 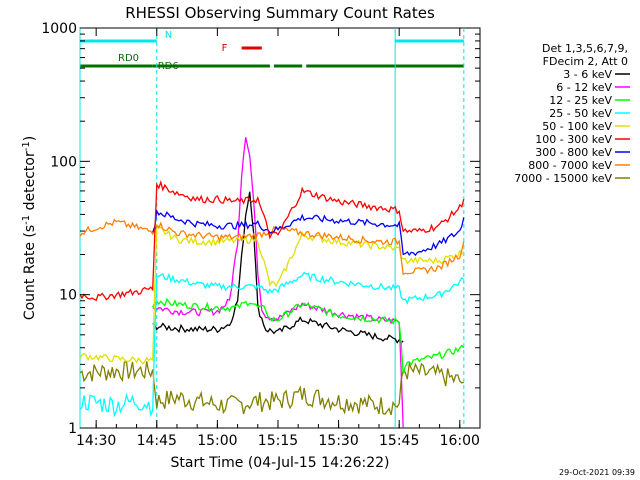 What do you see at coordinates (597, 472) in the screenshot?
I see `timestamp: 29-Oct-2021 09:39` at bounding box center [597, 472].